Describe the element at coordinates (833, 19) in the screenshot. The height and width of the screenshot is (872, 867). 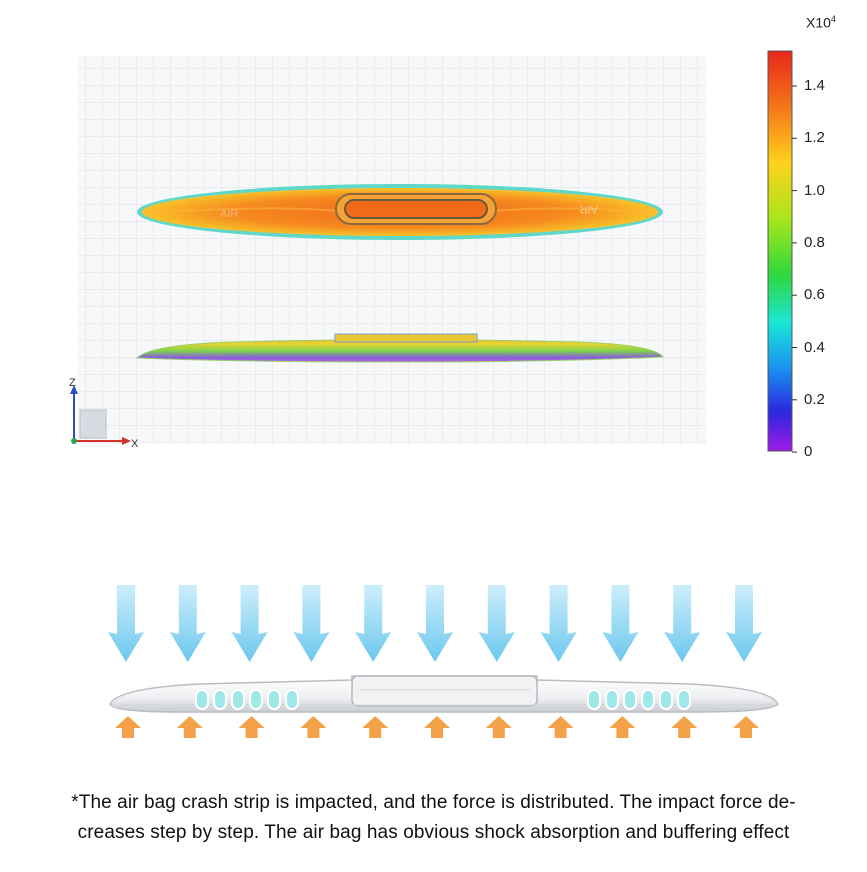
I see `colorbar-exponent-power: 4` at that location.